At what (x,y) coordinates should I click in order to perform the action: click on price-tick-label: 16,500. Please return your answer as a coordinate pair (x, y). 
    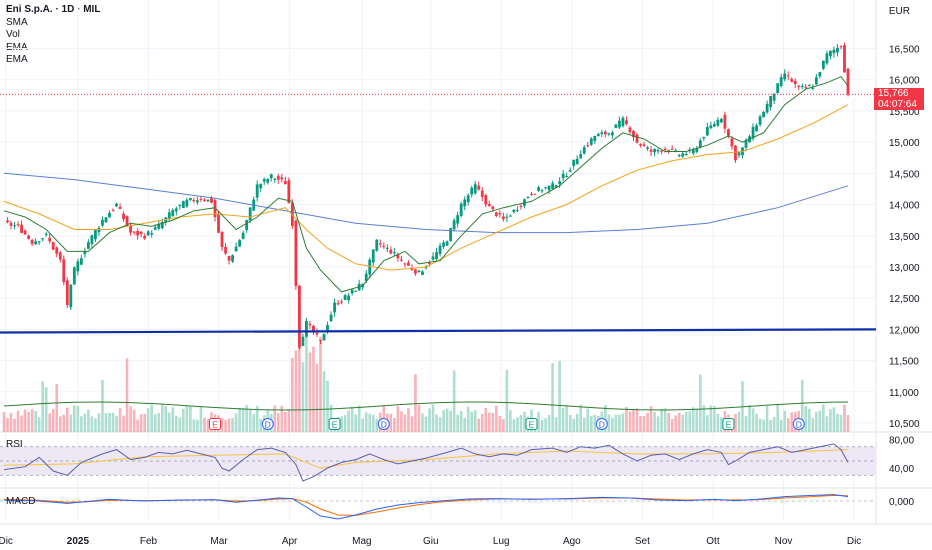
    Looking at the image, I should click on (904, 50).